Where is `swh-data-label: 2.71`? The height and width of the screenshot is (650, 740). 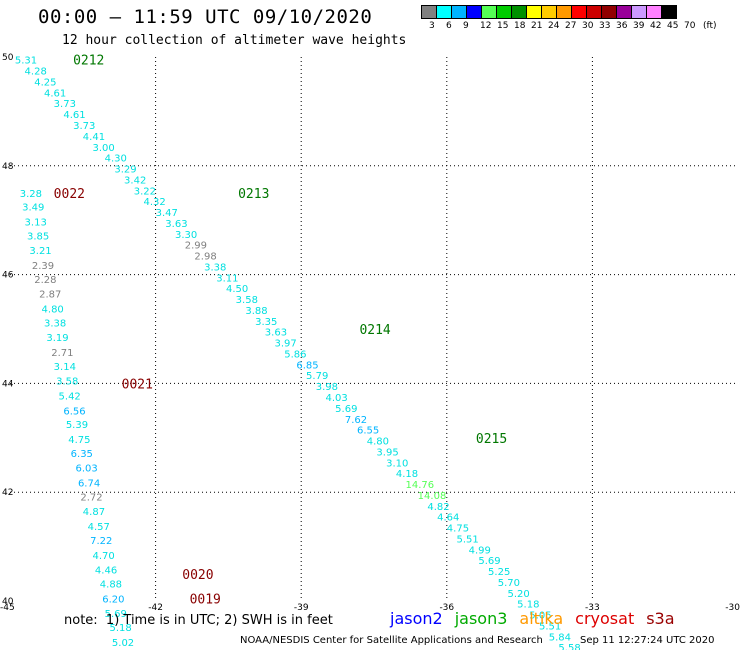 swh-data-label: 2.71 is located at coordinates (62, 353).